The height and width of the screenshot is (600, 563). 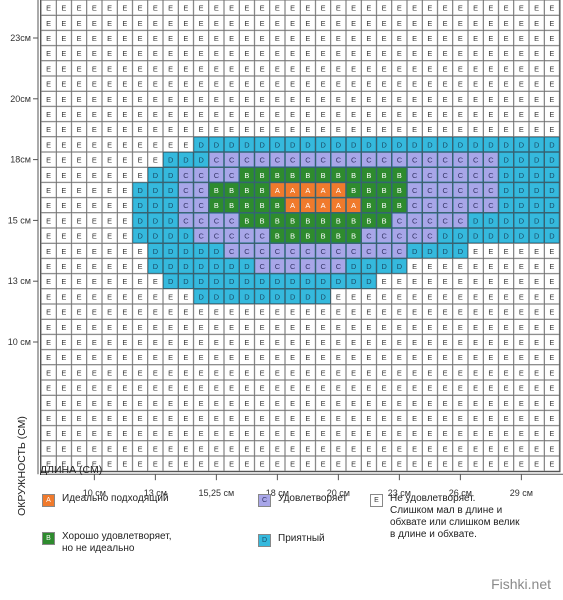 What do you see at coordinates (460, 493) in the screenshot?
I see `x-tick-label: 26 см` at bounding box center [460, 493].